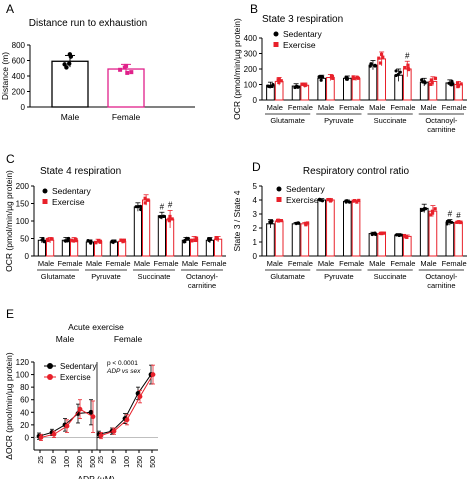 This screenshot has width=474, height=479. Describe the element at coordinates (80, 171) in the screenshot. I see `chart-title: State 4 respiration` at that location.